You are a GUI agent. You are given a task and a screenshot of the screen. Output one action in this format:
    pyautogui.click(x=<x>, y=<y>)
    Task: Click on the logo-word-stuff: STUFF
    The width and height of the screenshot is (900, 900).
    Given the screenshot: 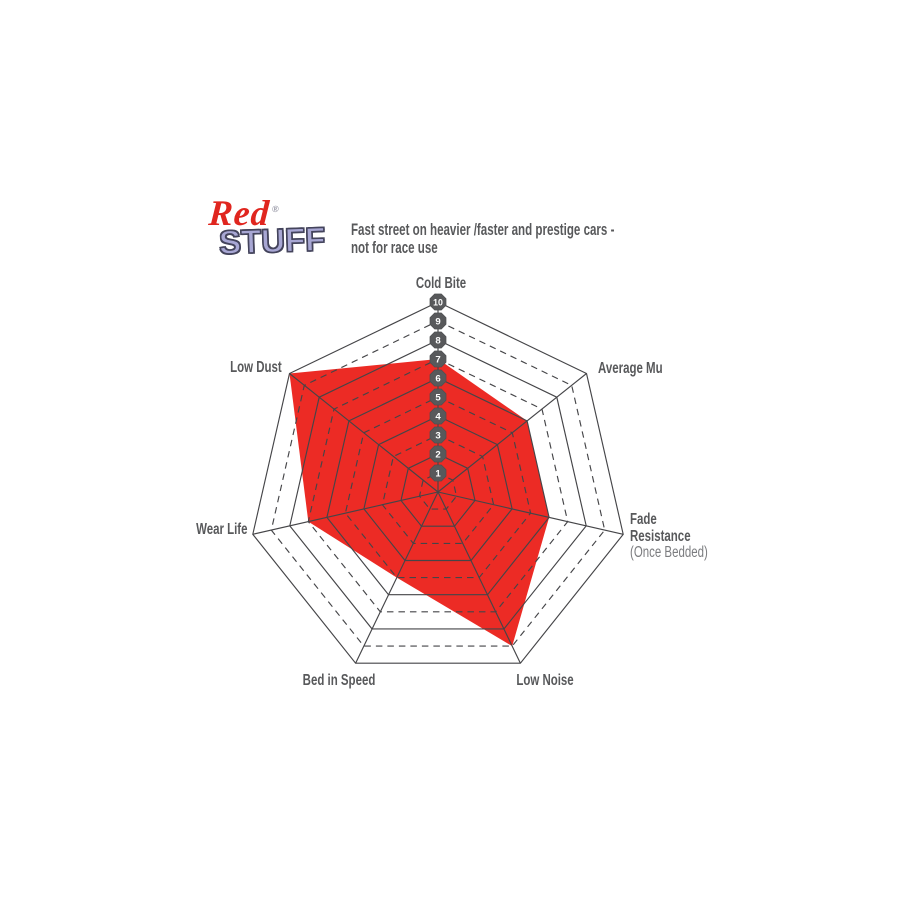 What is the action you would take?
    pyautogui.click(x=272, y=241)
    